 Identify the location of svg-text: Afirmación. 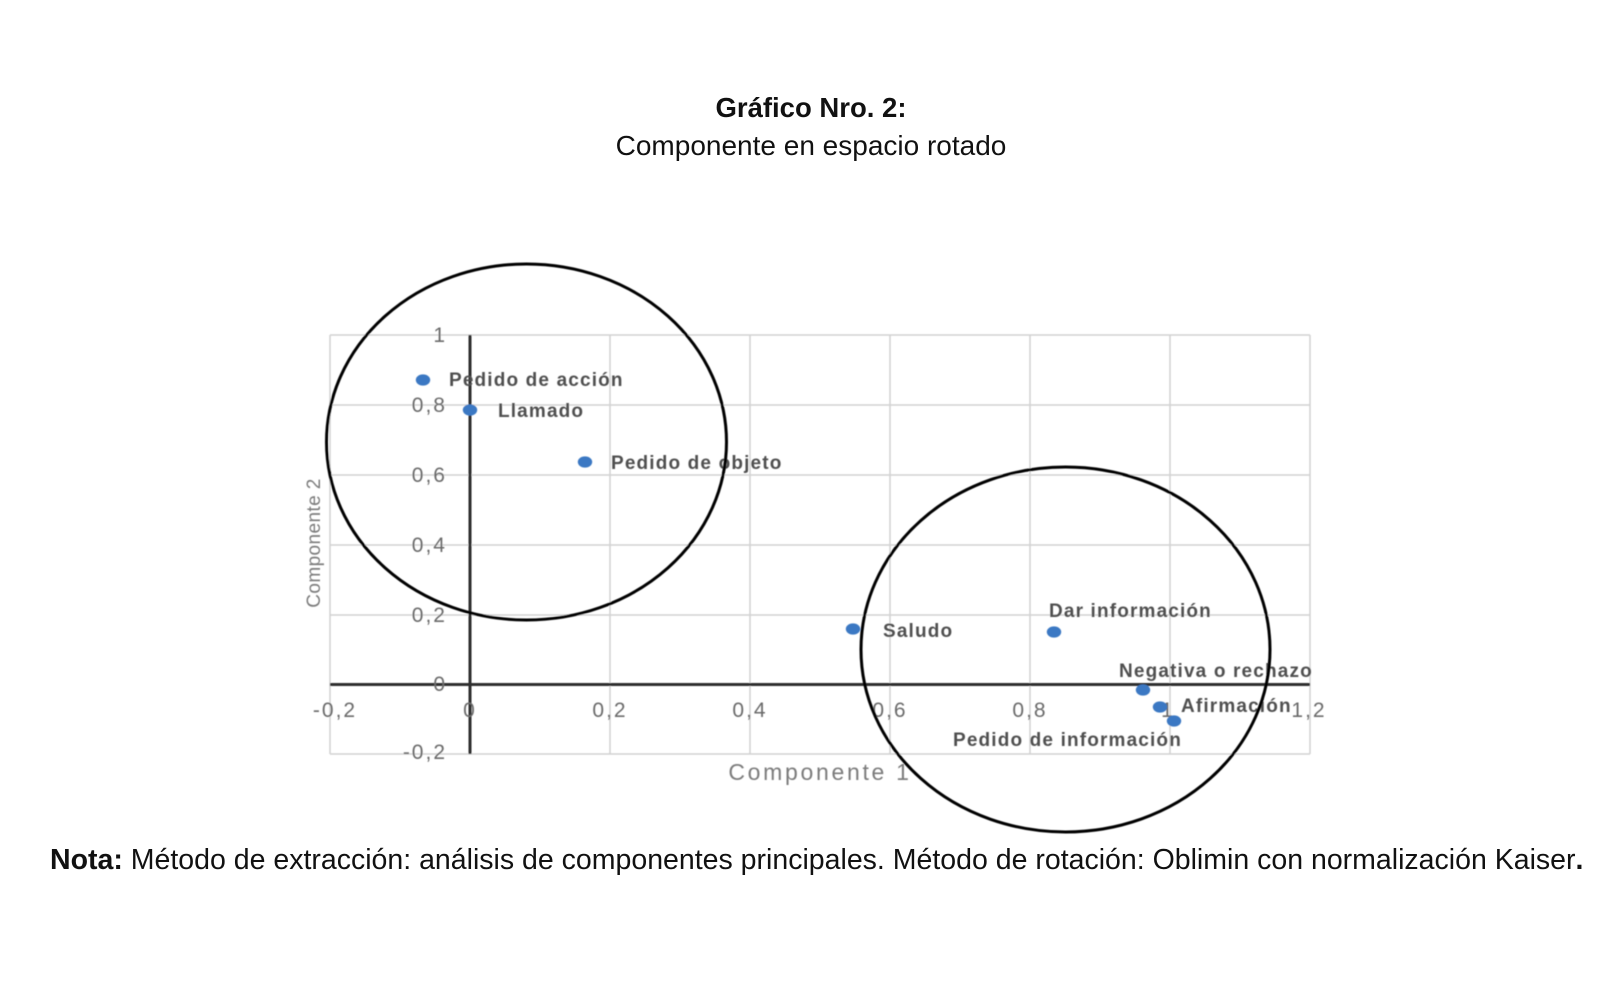
(1236, 706).